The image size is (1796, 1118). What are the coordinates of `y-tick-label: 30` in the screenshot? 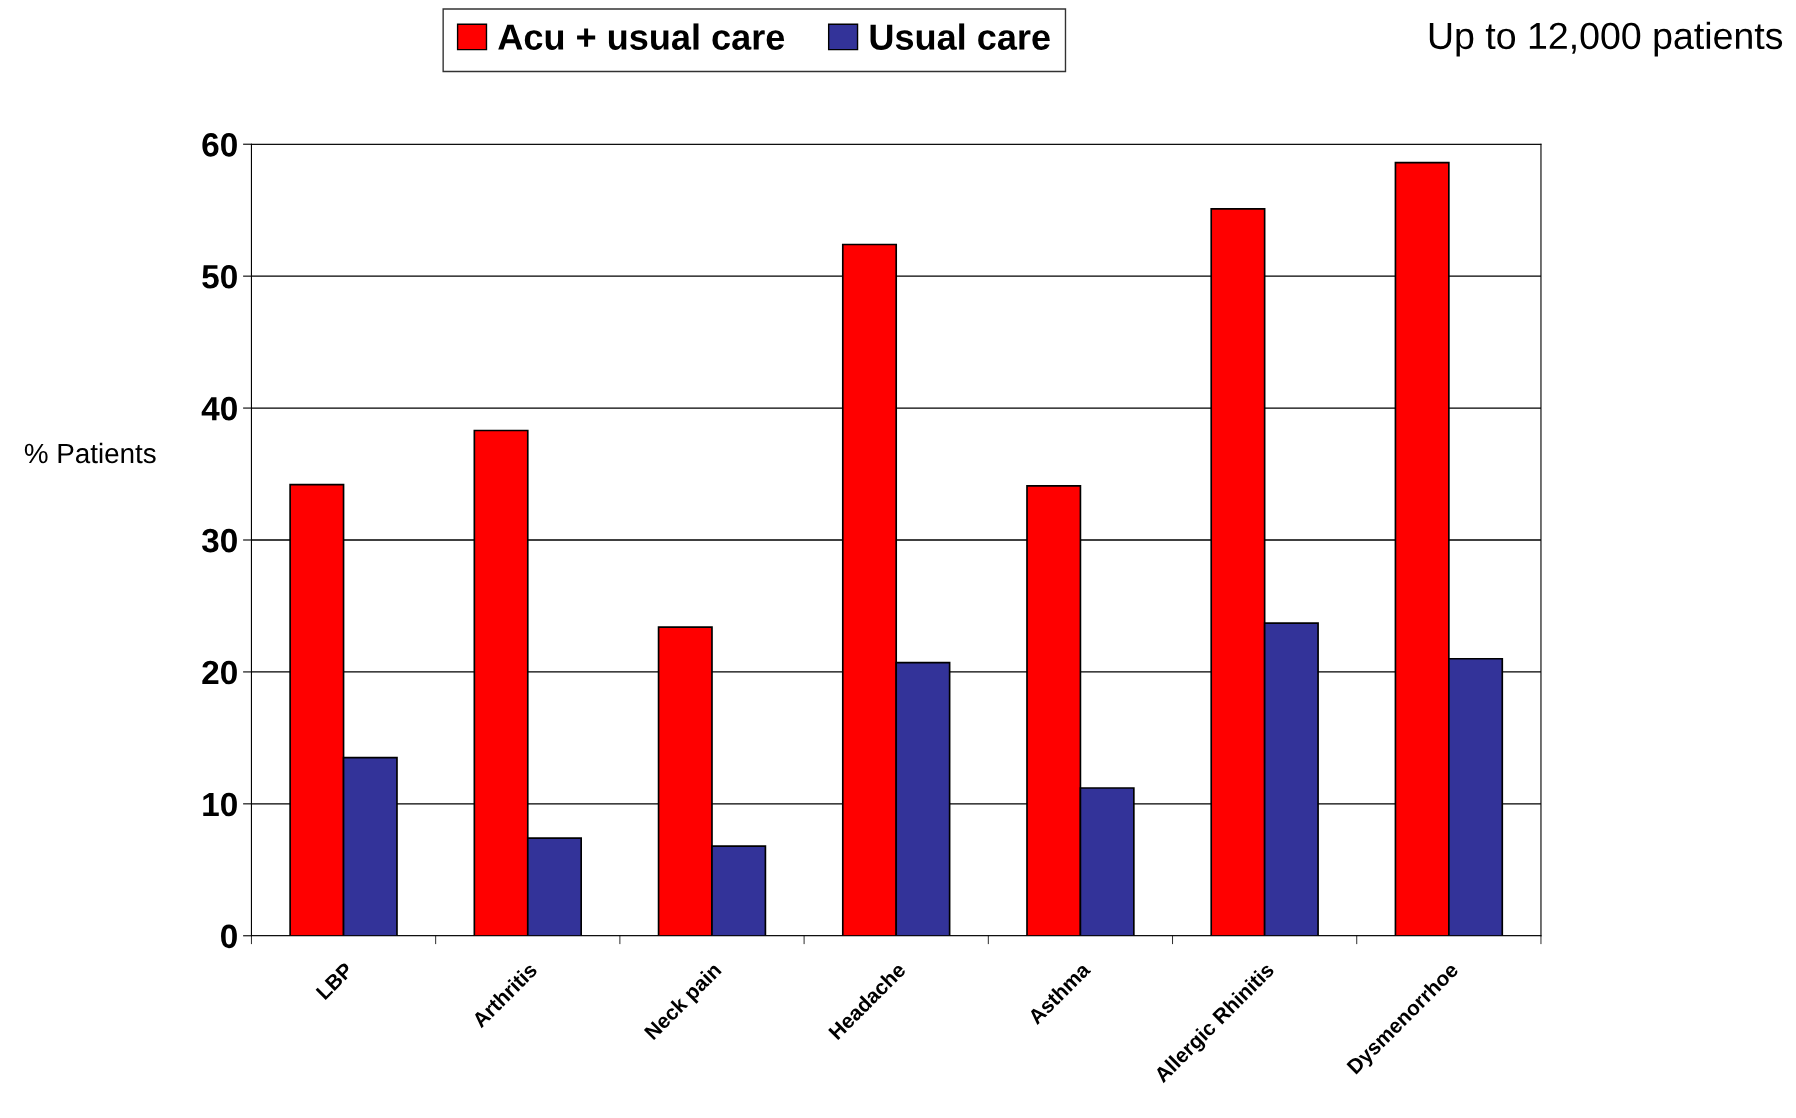 It's located at (219, 540).